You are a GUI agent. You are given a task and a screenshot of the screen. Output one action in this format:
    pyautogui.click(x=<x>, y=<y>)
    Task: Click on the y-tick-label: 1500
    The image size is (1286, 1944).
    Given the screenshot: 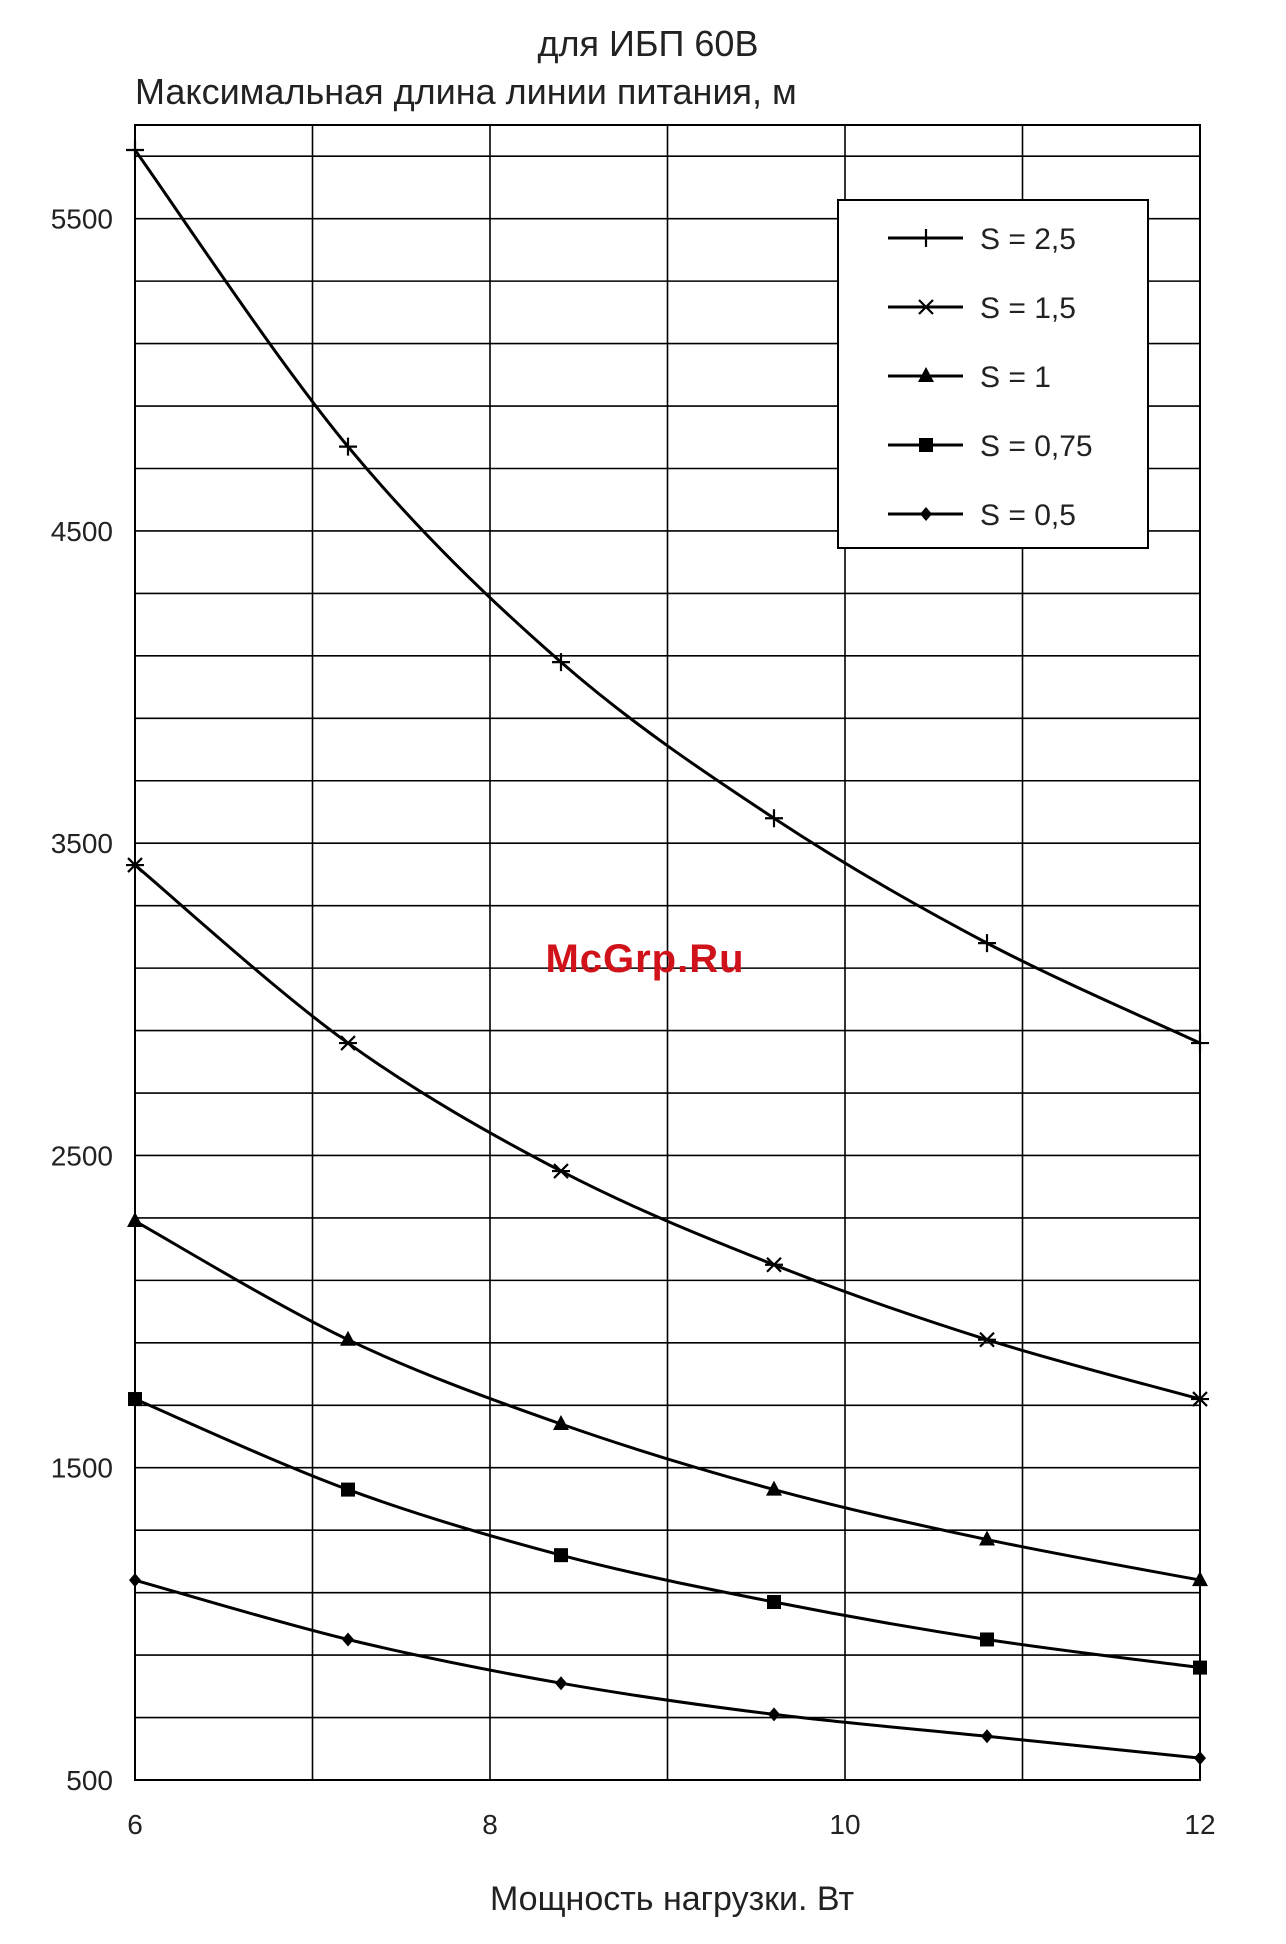 What is the action you would take?
    pyautogui.click(x=82, y=1468)
    